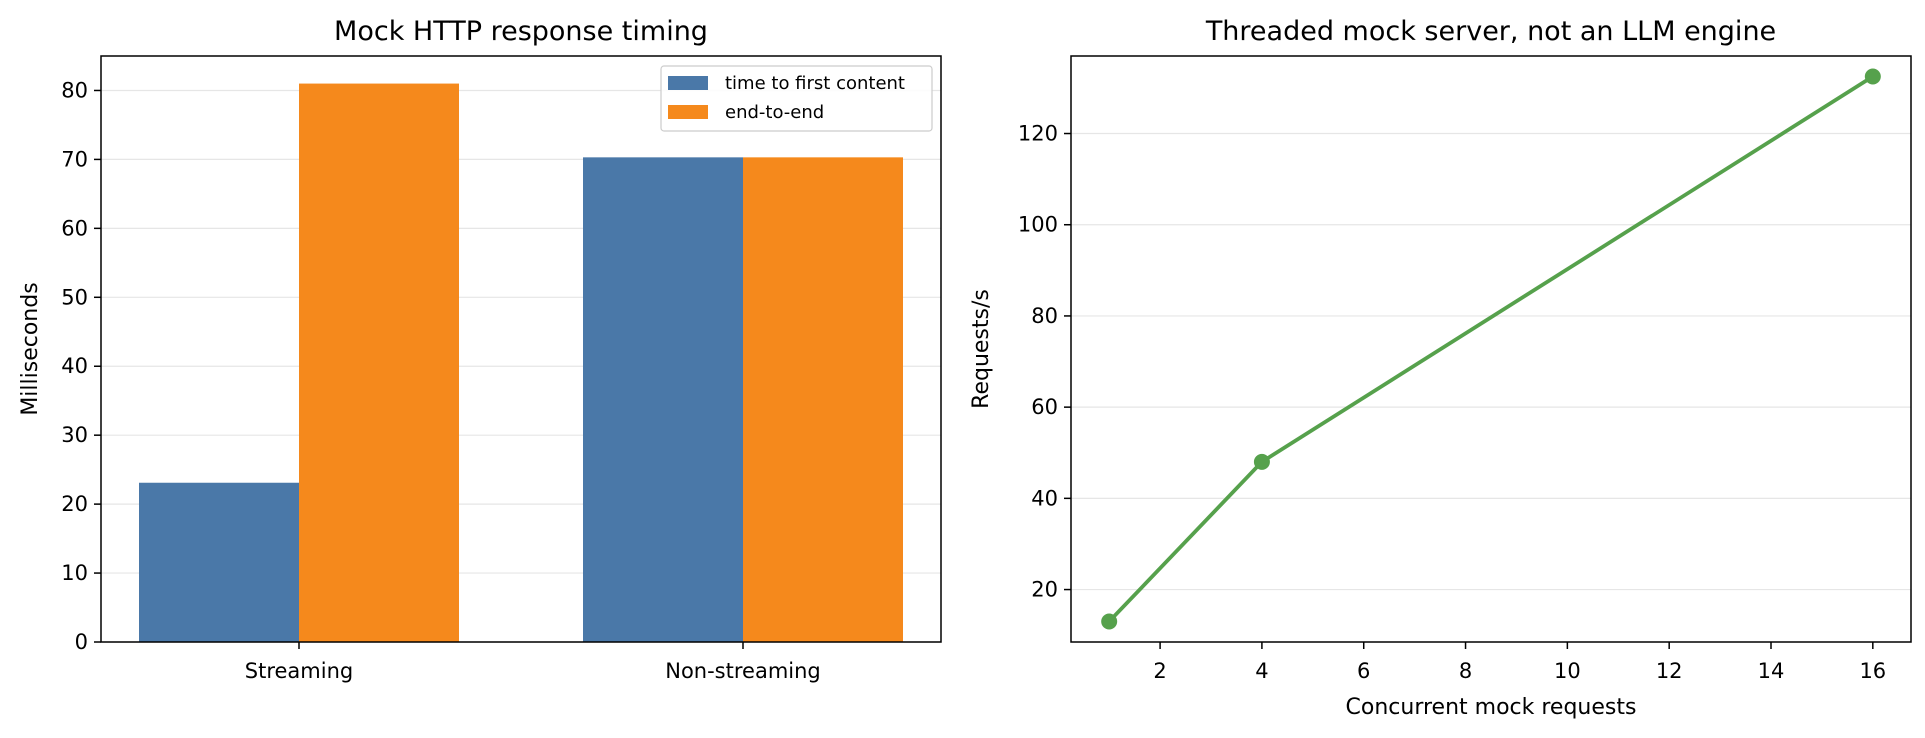 This screenshot has height=738, width=1925. I want to click on legend-box, so click(796, 98).